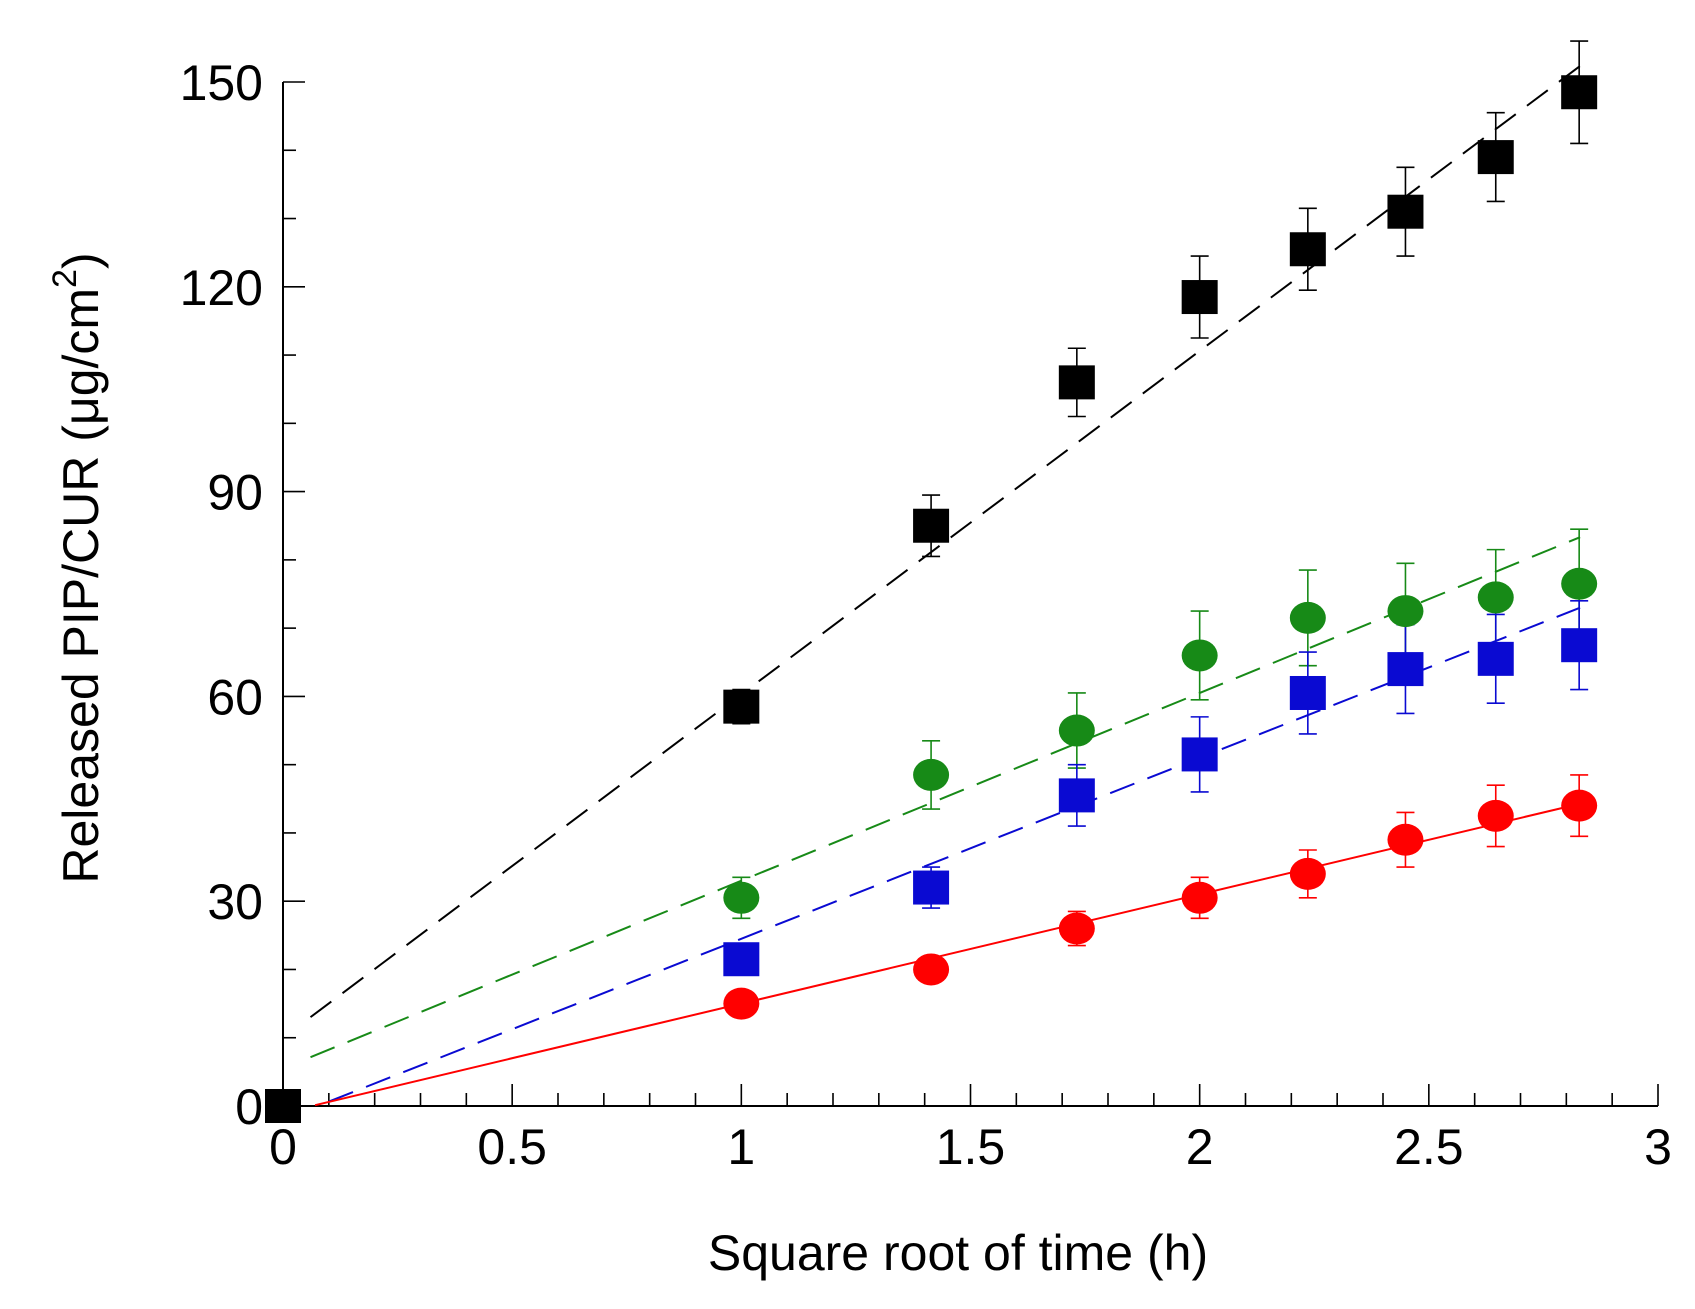 The width and height of the screenshot is (1695, 1309). Describe the element at coordinates (741, 1147) in the screenshot. I see `x-tick-label: 1` at that location.